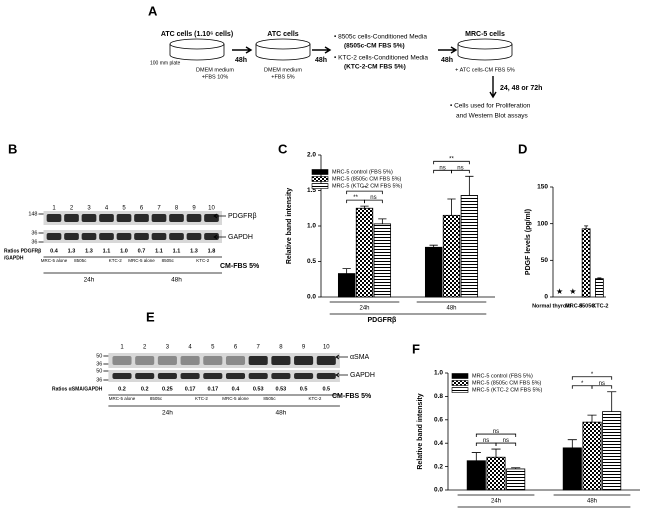  Describe the element at coordinates (360, 357) in the screenshot. I see `band-label: αSMA` at that location.